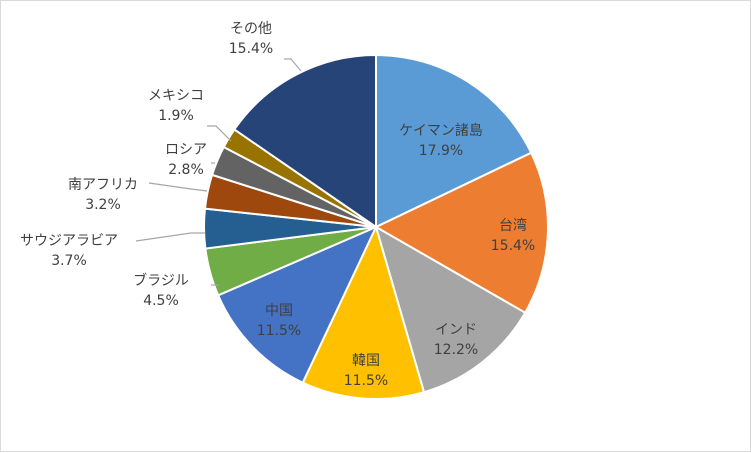 The height and width of the screenshot is (453, 751). I want to click on slice-percent-label: 2.8%, so click(186, 170).